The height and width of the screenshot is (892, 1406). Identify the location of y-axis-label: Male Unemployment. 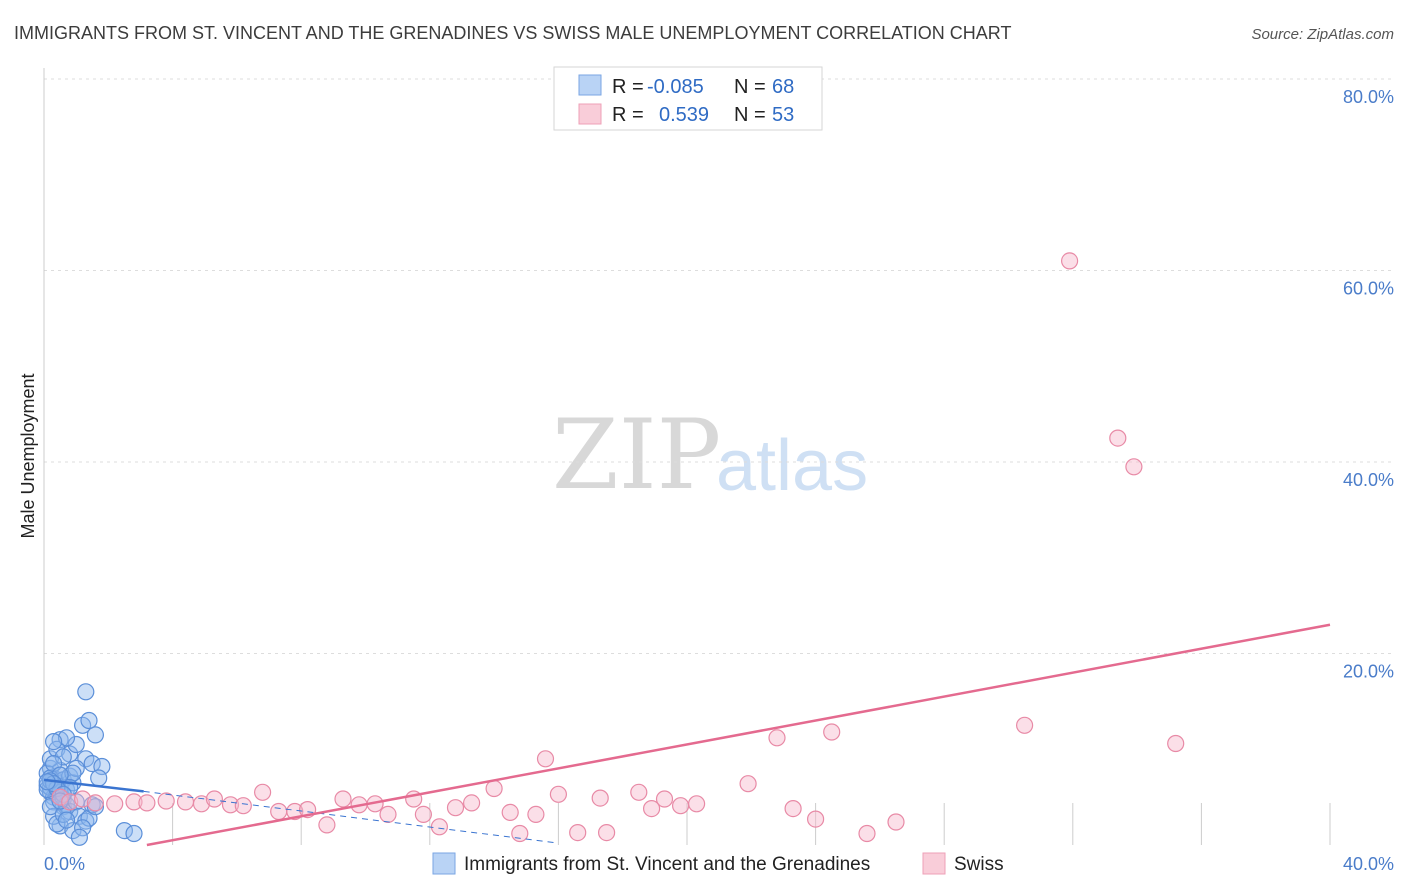
(28, 455).